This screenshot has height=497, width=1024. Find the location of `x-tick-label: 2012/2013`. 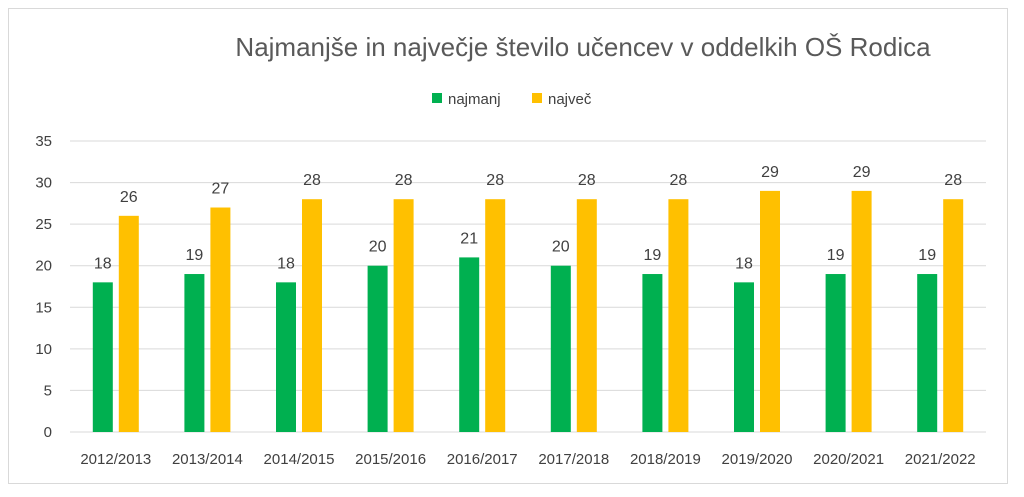

x-tick-label: 2012/2013 is located at coordinates (115, 459).